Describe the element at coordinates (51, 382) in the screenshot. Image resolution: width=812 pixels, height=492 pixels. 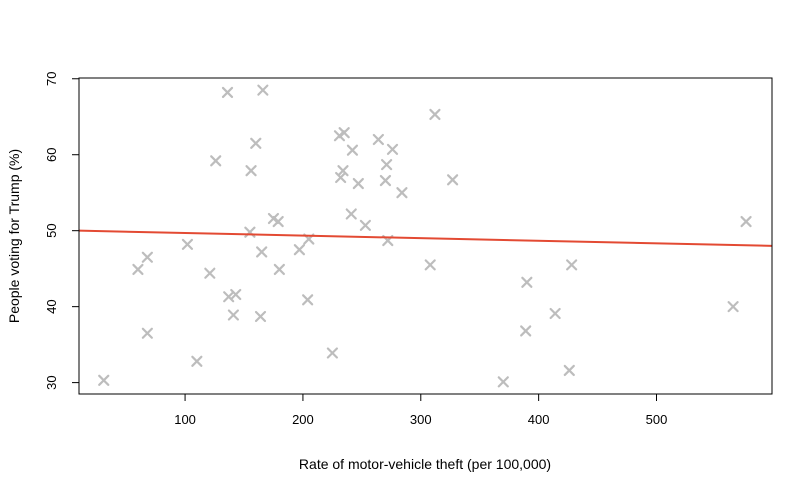
I see `y-tick-label: 30` at that location.